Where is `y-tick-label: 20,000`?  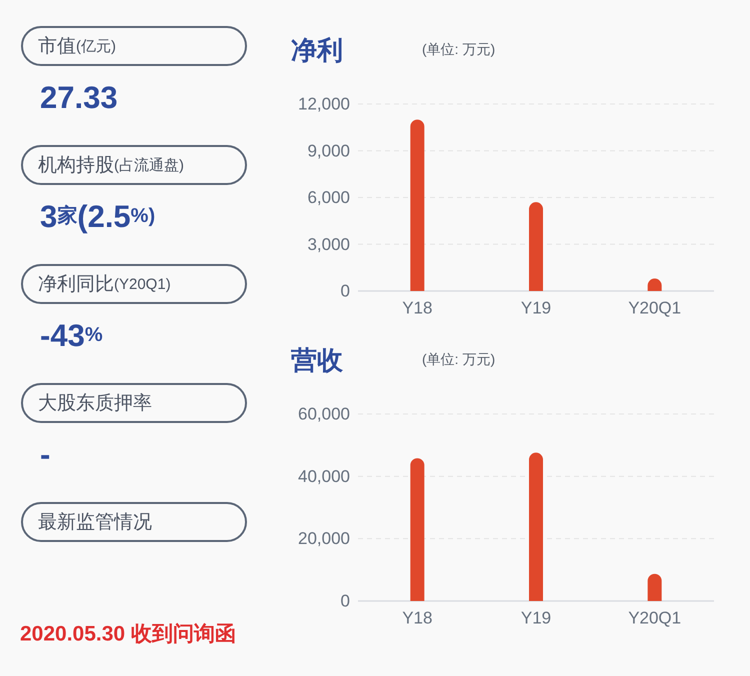
y-tick-label: 20,000 is located at coordinates (324, 538).